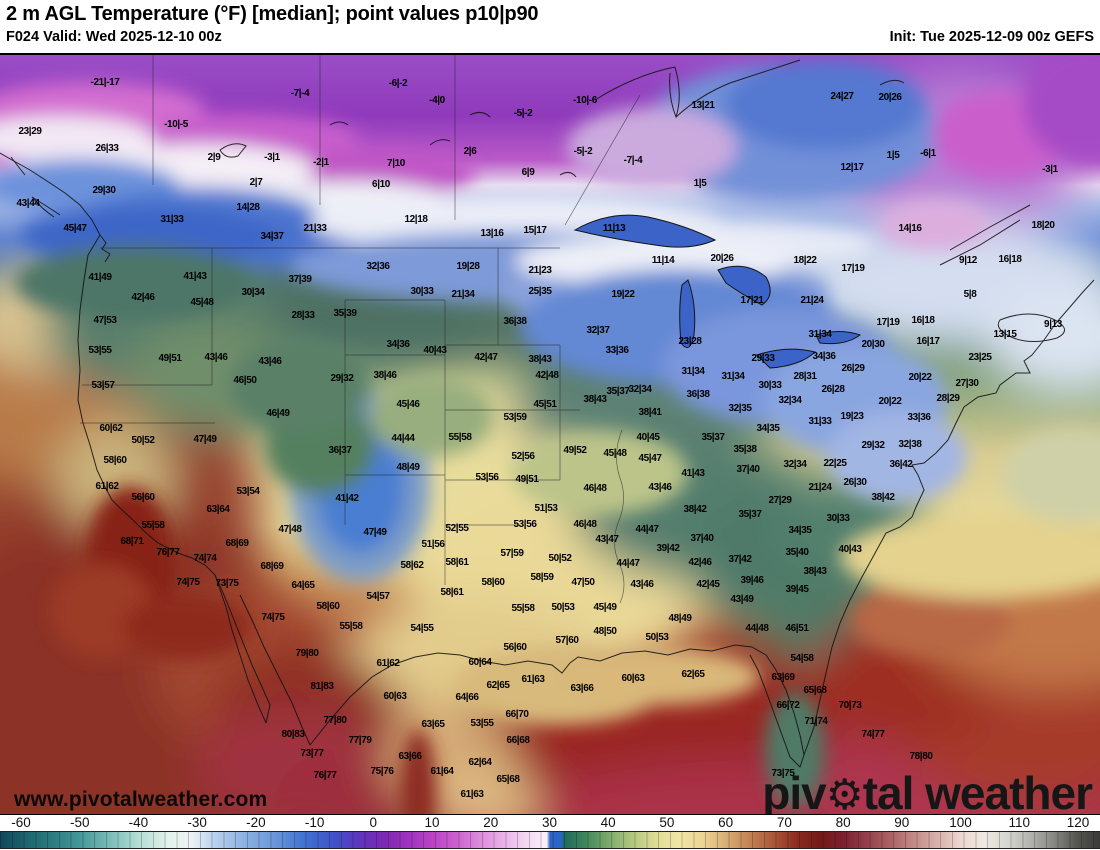 The width and height of the screenshot is (1100, 850). What do you see at coordinates (757, 627) in the screenshot?
I see `point-value: 44|48` at bounding box center [757, 627].